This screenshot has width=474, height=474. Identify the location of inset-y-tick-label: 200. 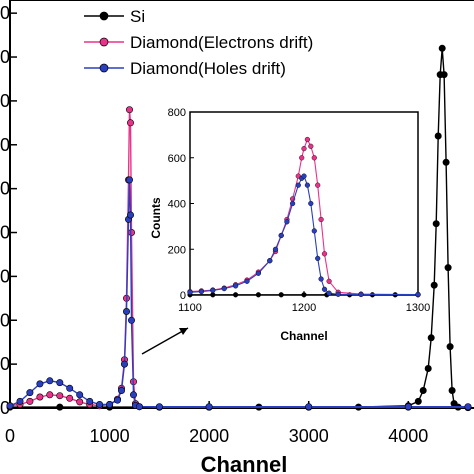
(177, 250).